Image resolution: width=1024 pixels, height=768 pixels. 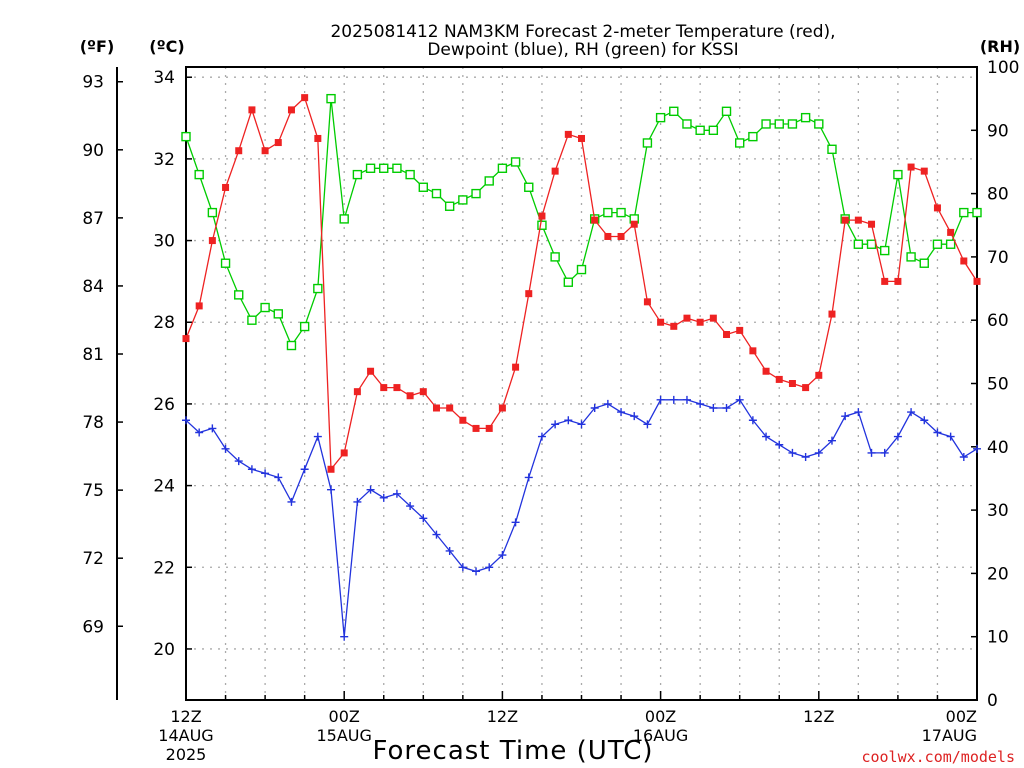 I want to click on tick-label-x: 12Z, so click(x=502, y=716).